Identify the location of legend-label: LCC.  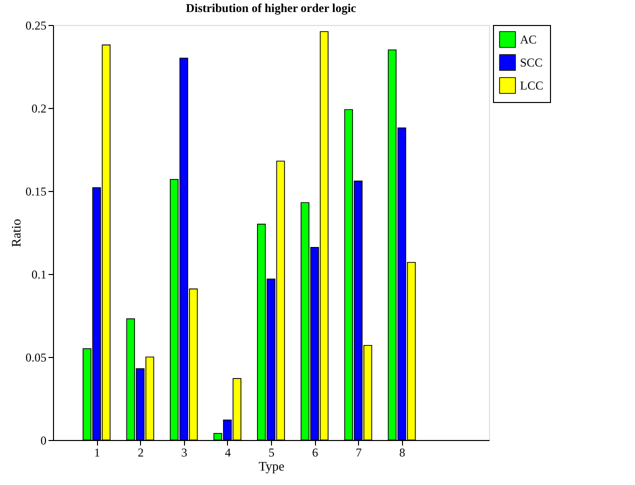
(532, 85).